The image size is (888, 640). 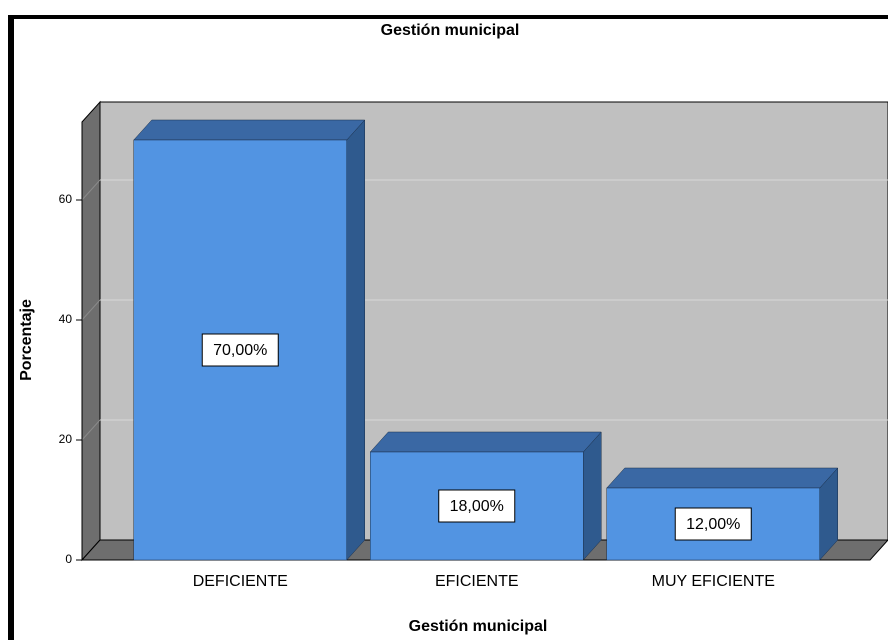 What do you see at coordinates (240, 581) in the screenshot?
I see `x-tick-label: DEFICIENTE` at bounding box center [240, 581].